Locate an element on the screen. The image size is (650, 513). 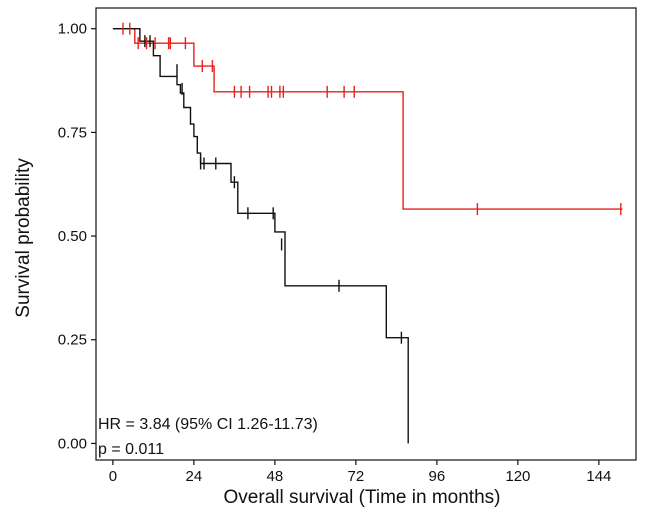
x-tick-label-6: 144 is located at coordinates (598, 476).